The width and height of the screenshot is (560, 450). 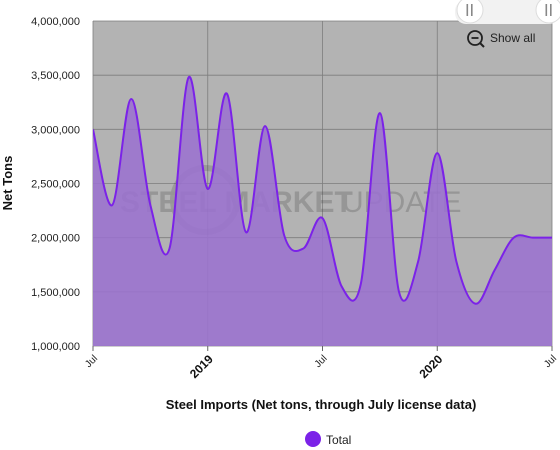 I want to click on legend: Total, so click(x=328, y=439).